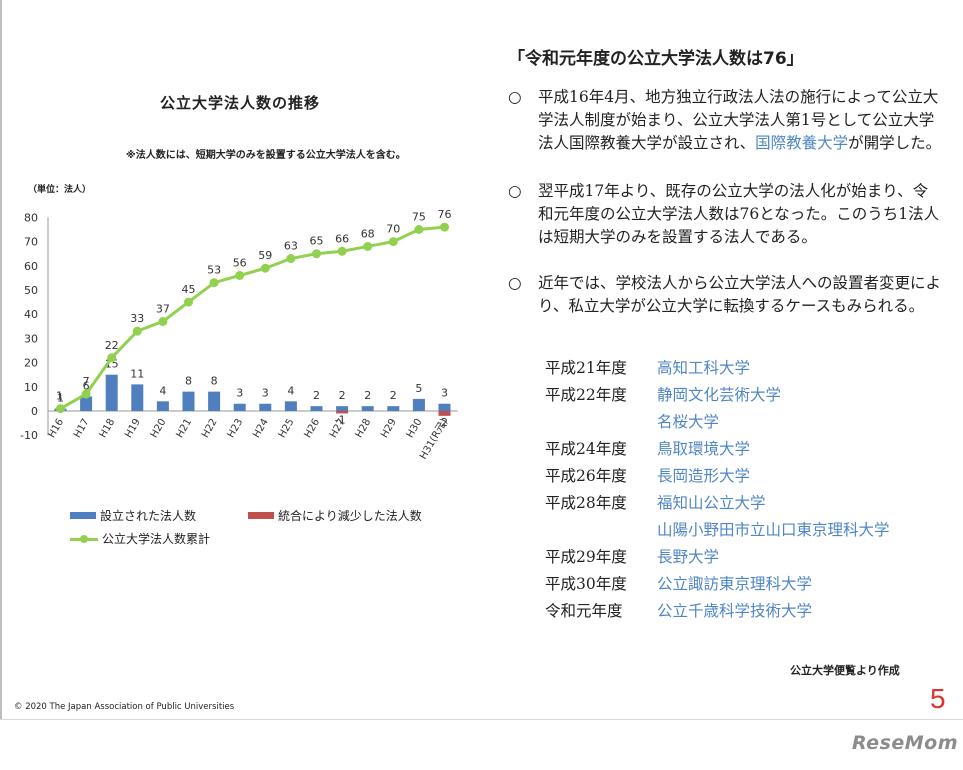 This screenshot has width=963, height=770. Describe the element at coordinates (750, 558) in the screenshot. I see `list-item: 平成29年度 長野大学` at that location.